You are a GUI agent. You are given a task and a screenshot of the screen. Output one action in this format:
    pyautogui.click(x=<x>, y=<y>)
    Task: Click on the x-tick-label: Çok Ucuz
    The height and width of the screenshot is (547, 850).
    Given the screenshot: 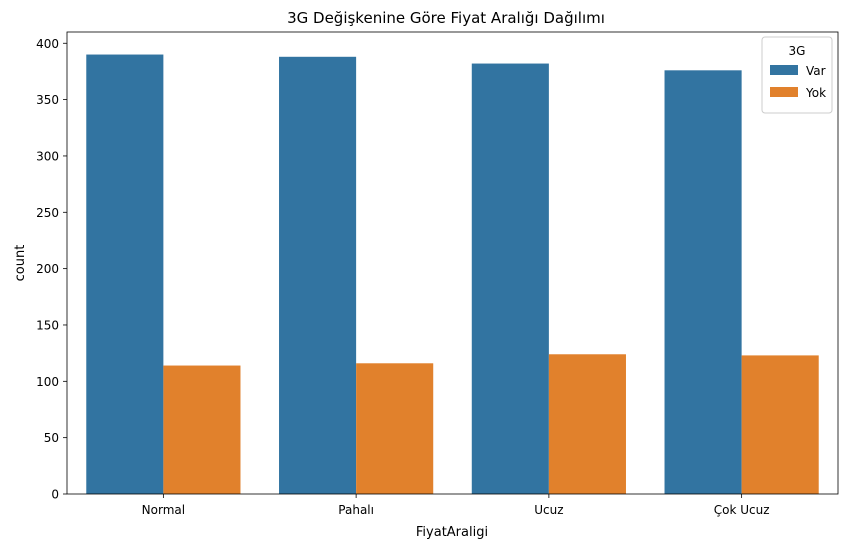 What is the action you would take?
    pyautogui.click(x=742, y=510)
    